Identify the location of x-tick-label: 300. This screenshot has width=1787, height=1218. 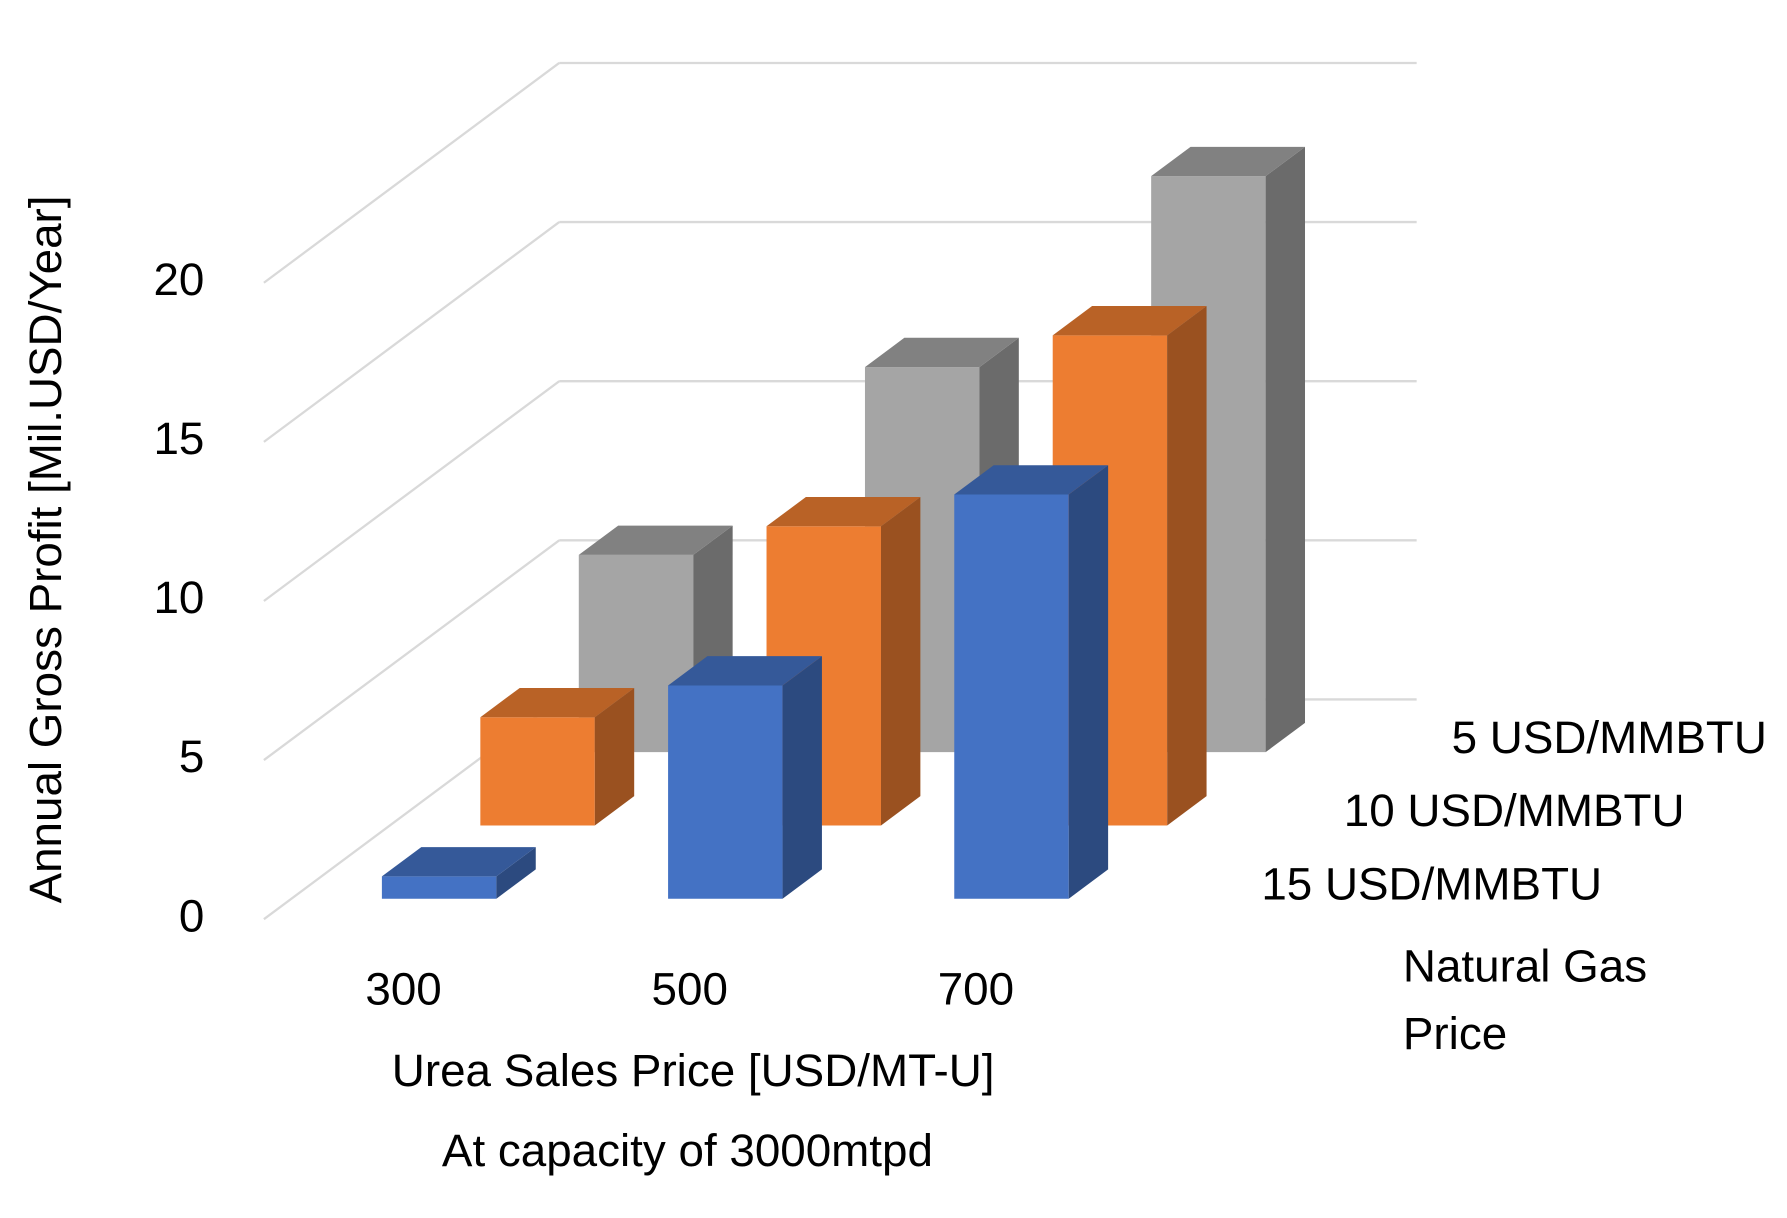
(403, 989).